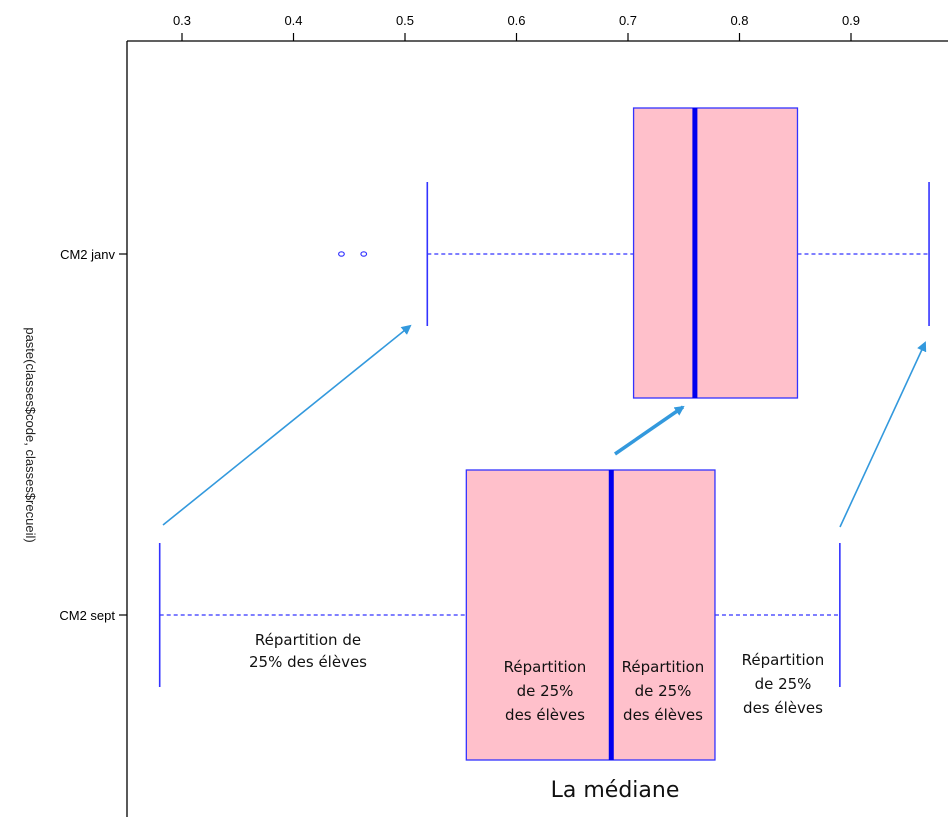 The image size is (948, 817). What do you see at coordinates (649, 430) in the screenshot?
I see `arrow-median` at bounding box center [649, 430].